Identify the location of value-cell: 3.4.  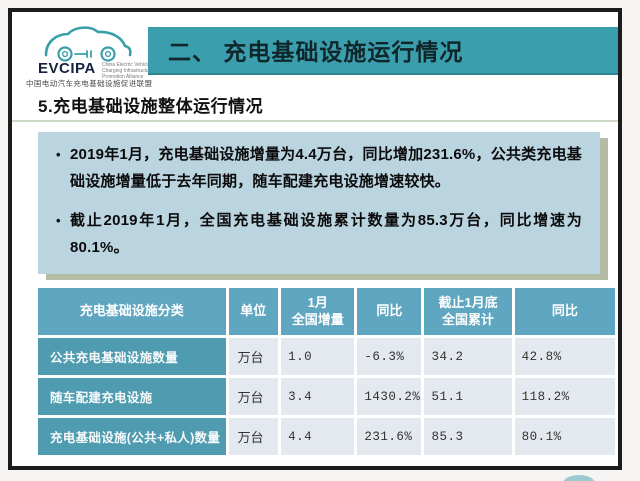
(318, 396).